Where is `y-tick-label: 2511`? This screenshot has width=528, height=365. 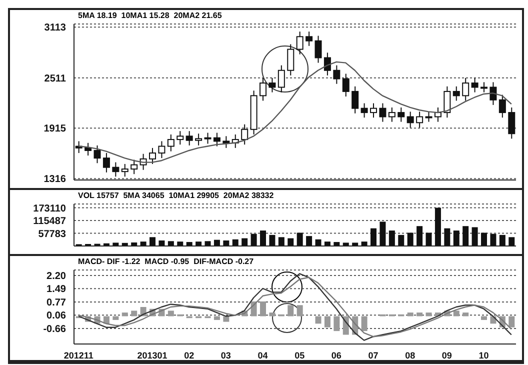
y-tick-label: 2511 is located at coordinates (55, 78).